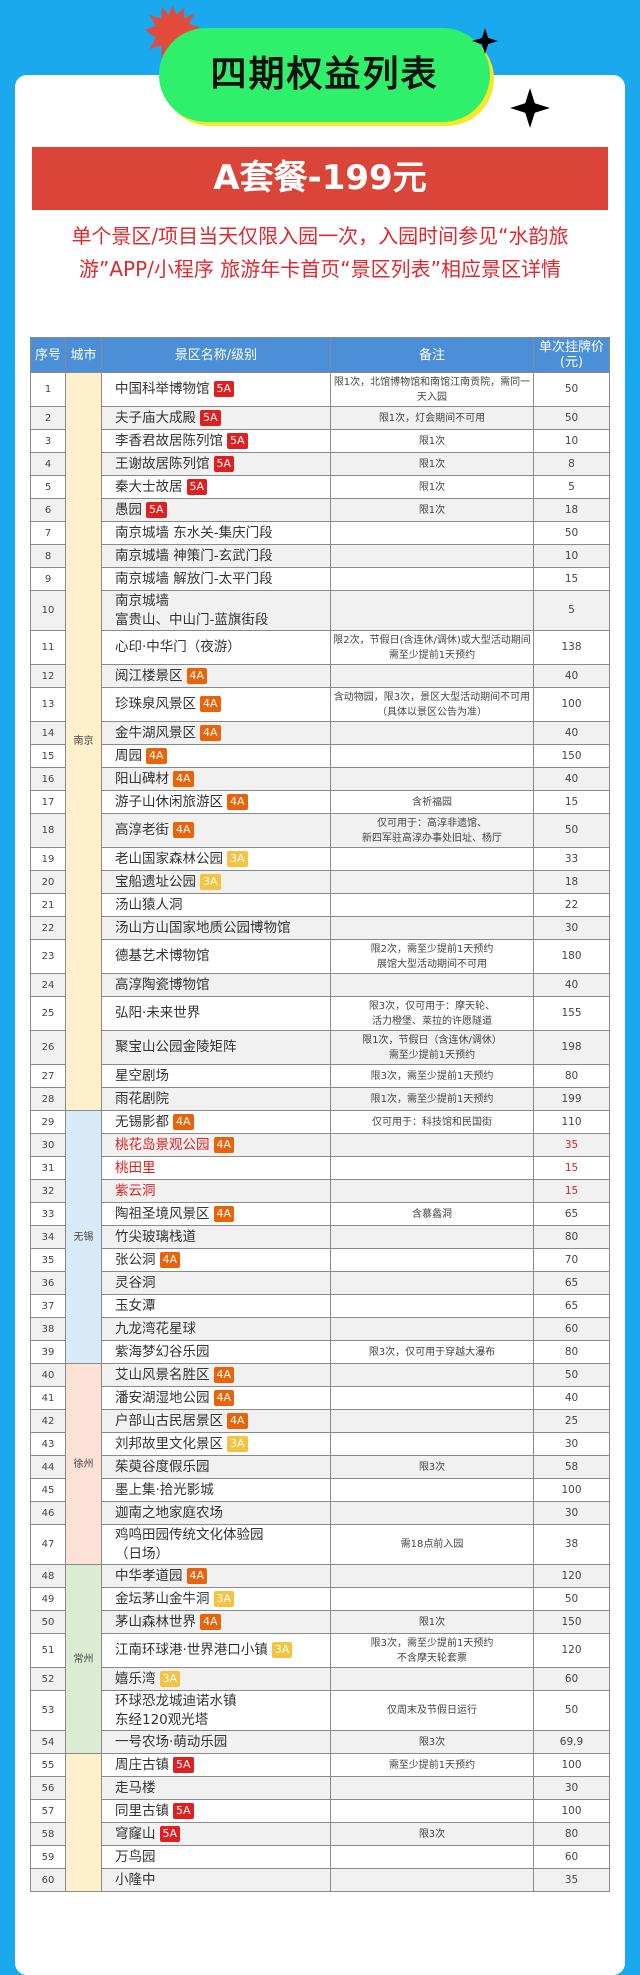  I want to click on scenic-name-cell: 桃田里, so click(216, 1168).